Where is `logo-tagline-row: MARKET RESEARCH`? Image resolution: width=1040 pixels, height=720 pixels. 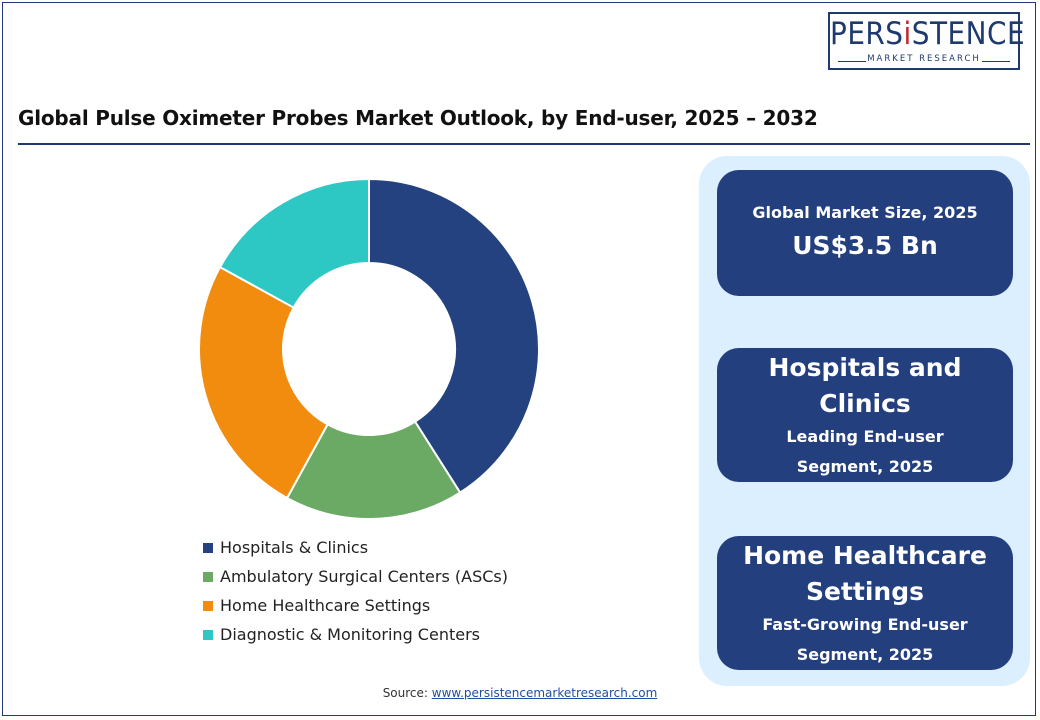
logo-tagline-row: MARKET RESEARCH is located at coordinates (924, 61).